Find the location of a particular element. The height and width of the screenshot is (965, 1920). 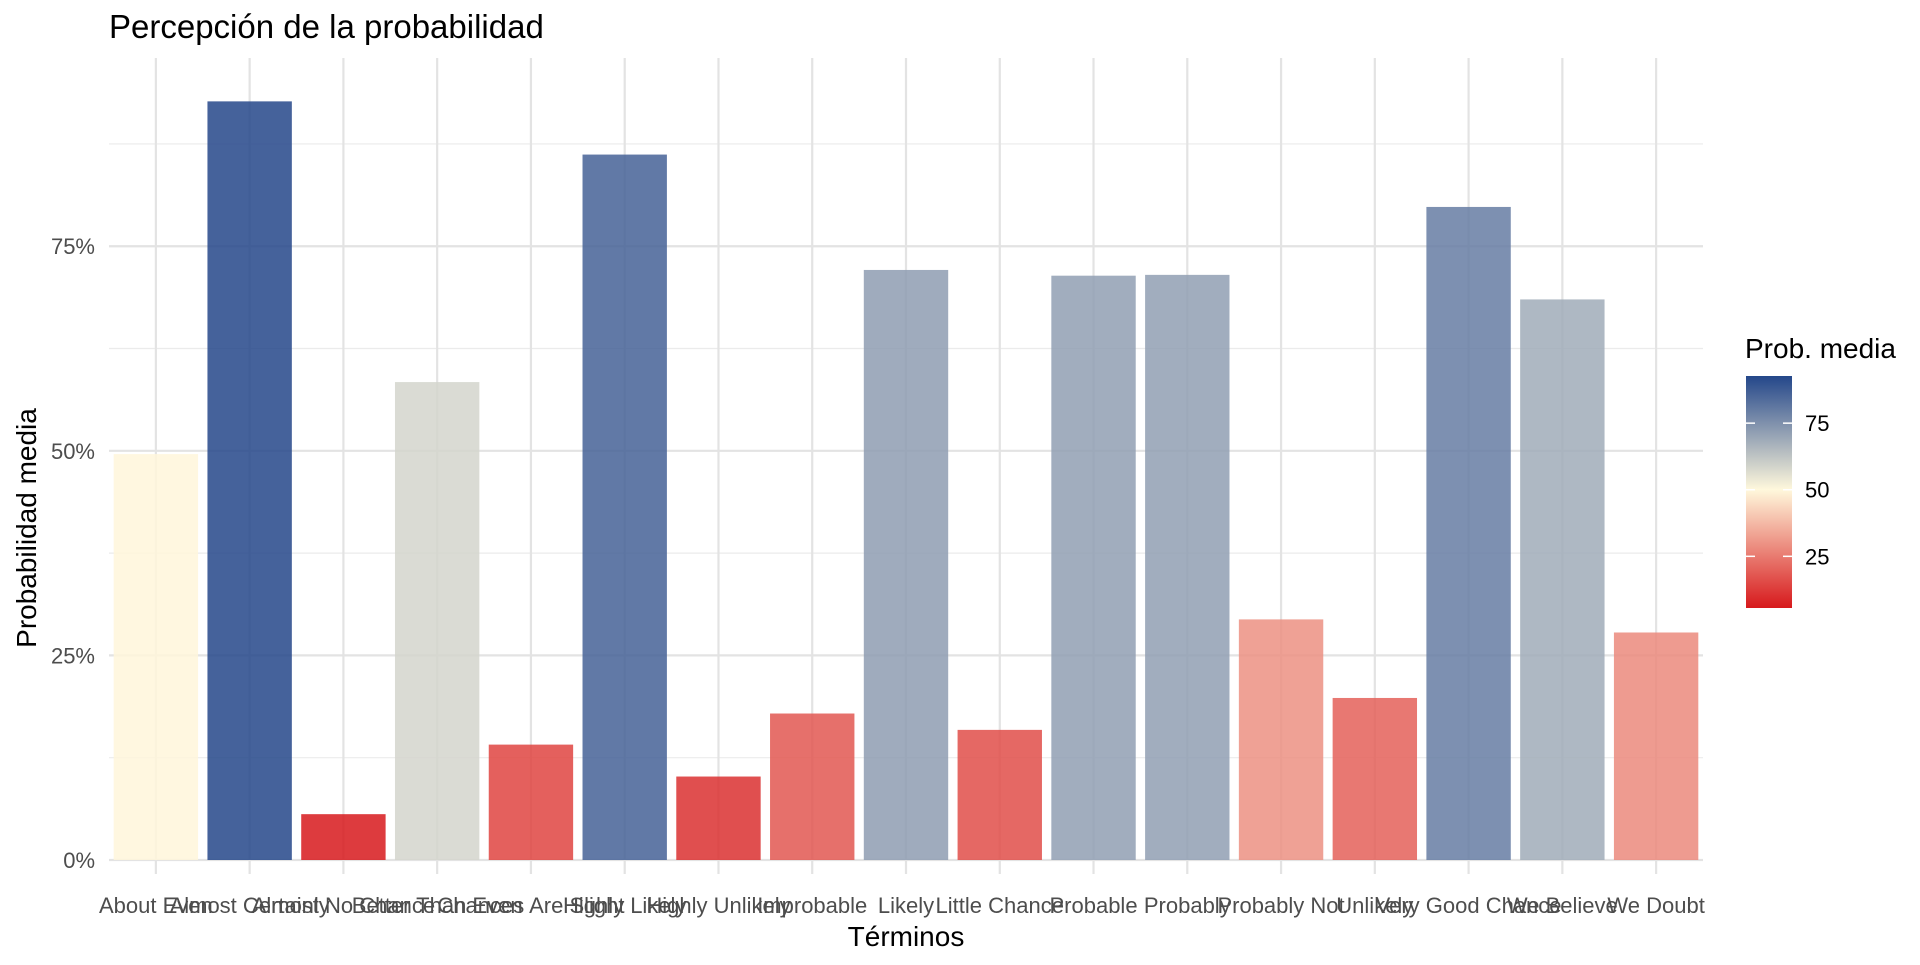

x-tick-label: Chances Are Slight is located at coordinates (530, 905).